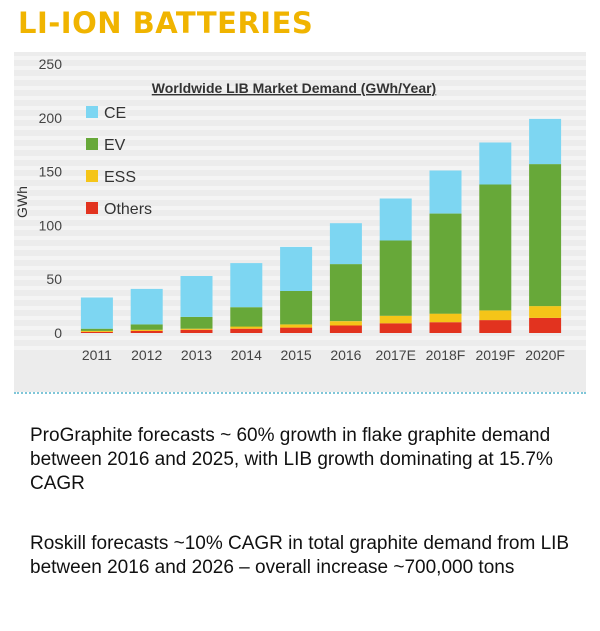 The height and width of the screenshot is (631, 600). I want to click on bar-segment-ce-2013, so click(196, 296).